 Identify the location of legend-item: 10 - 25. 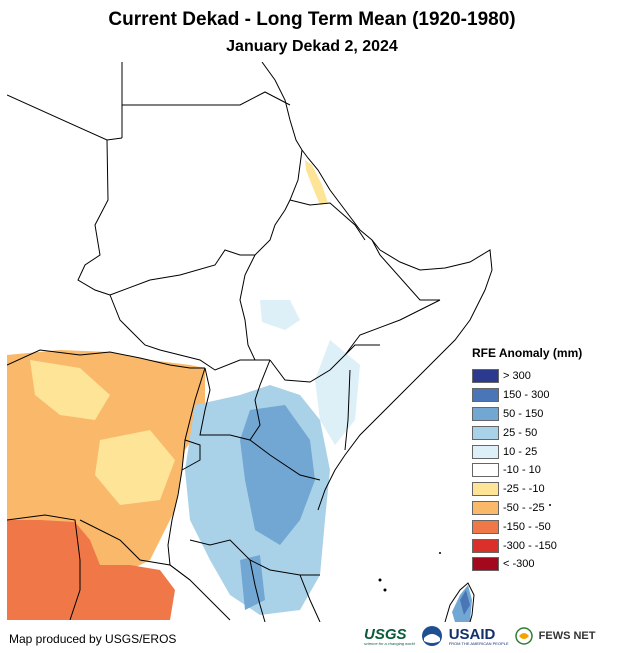
(546, 451).